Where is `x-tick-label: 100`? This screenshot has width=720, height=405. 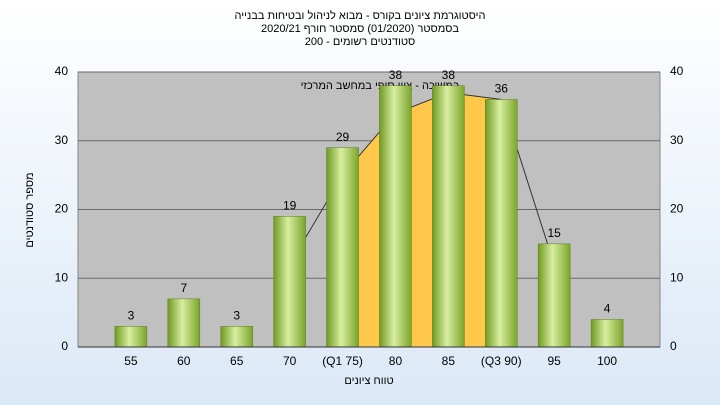
x-tick-label: 100 is located at coordinates (607, 361).